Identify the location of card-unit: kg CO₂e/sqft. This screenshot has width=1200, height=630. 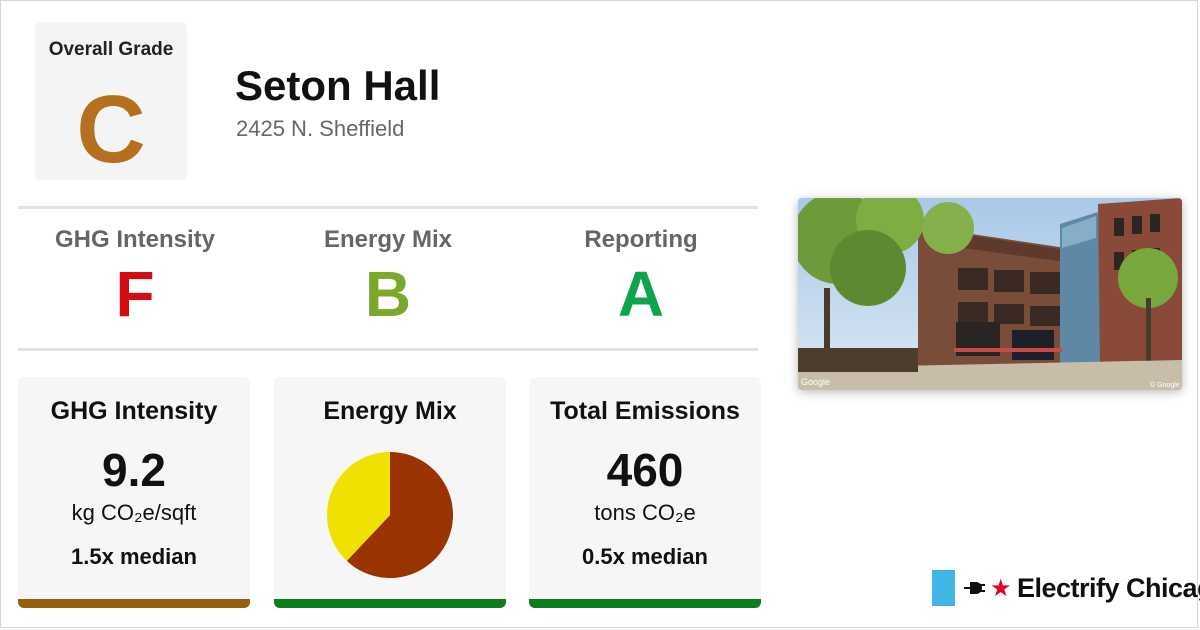
(134, 512).